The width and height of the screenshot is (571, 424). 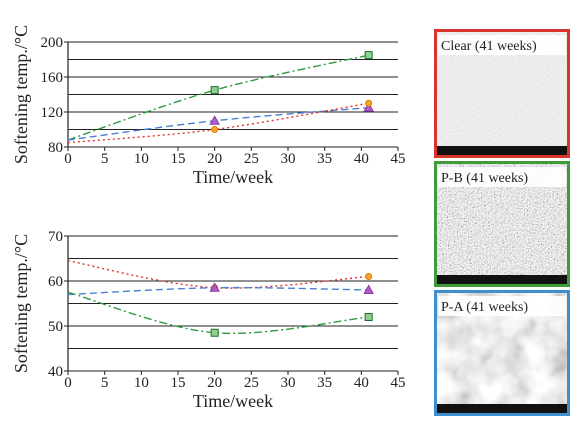 What do you see at coordinates (489, 46) in the screenshot?
I see `image-label: Clear (41 weeks)` at bounding box center [489, 46].